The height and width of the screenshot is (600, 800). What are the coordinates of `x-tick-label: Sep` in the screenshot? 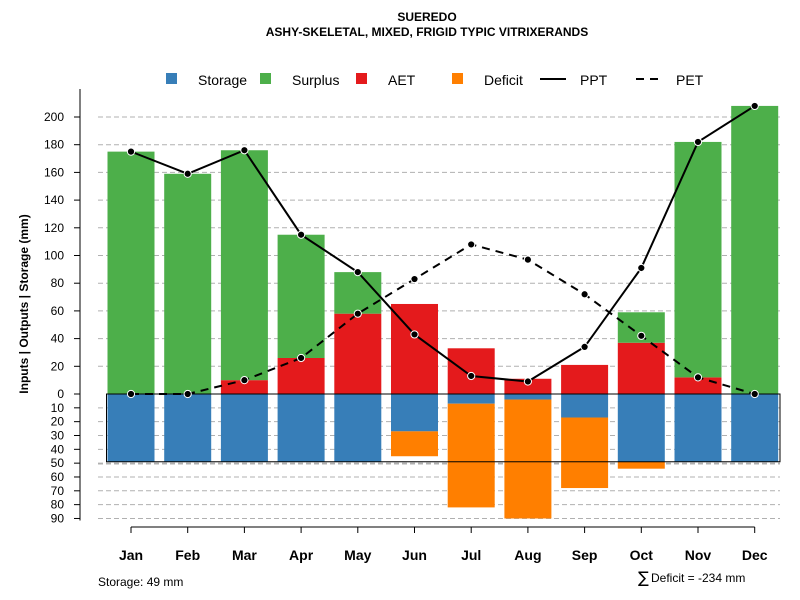 It's located at (585, 555).